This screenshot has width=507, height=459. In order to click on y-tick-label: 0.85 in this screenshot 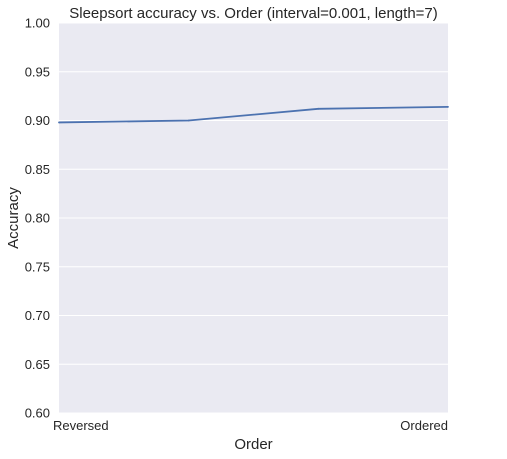, I will do `click(37, 169)`.